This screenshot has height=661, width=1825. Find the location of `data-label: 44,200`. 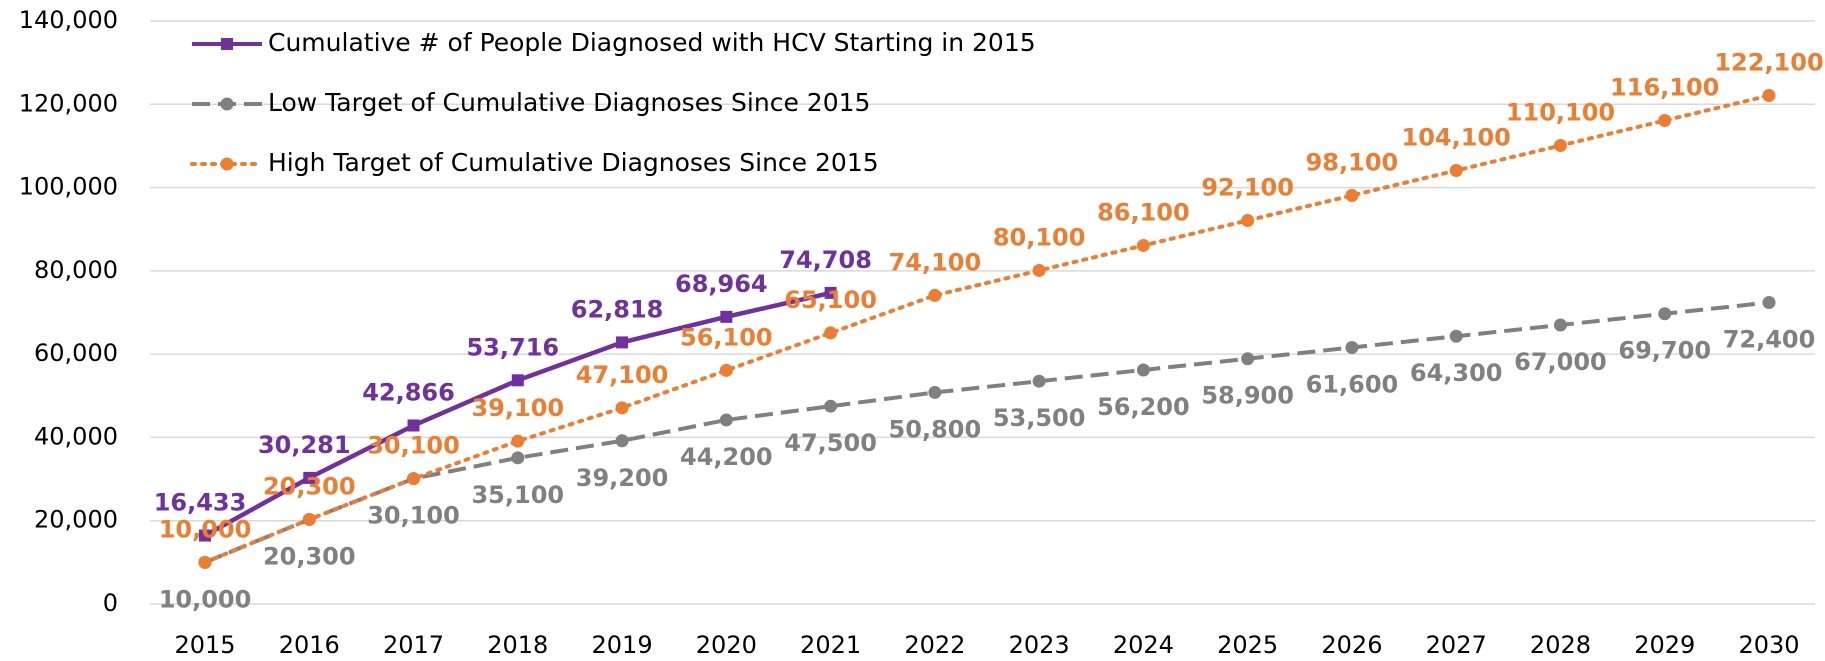

data-label: 44,200 is located at coordinates (726, 457).